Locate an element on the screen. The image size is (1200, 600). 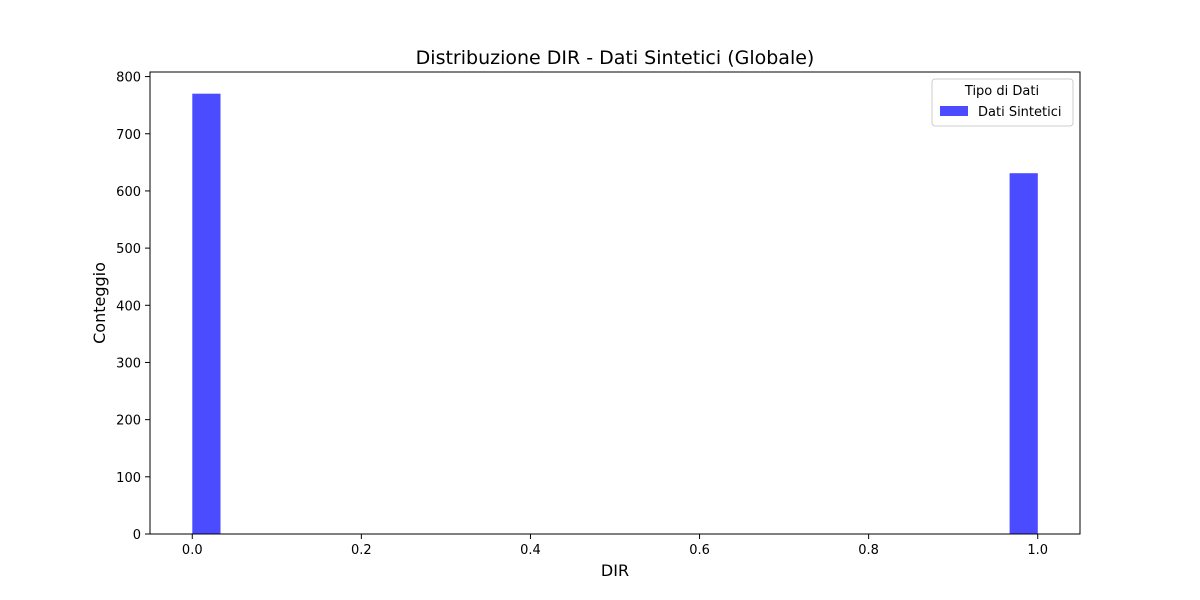
x-tick-label: 0.8 is located at coordinates (868, 550).